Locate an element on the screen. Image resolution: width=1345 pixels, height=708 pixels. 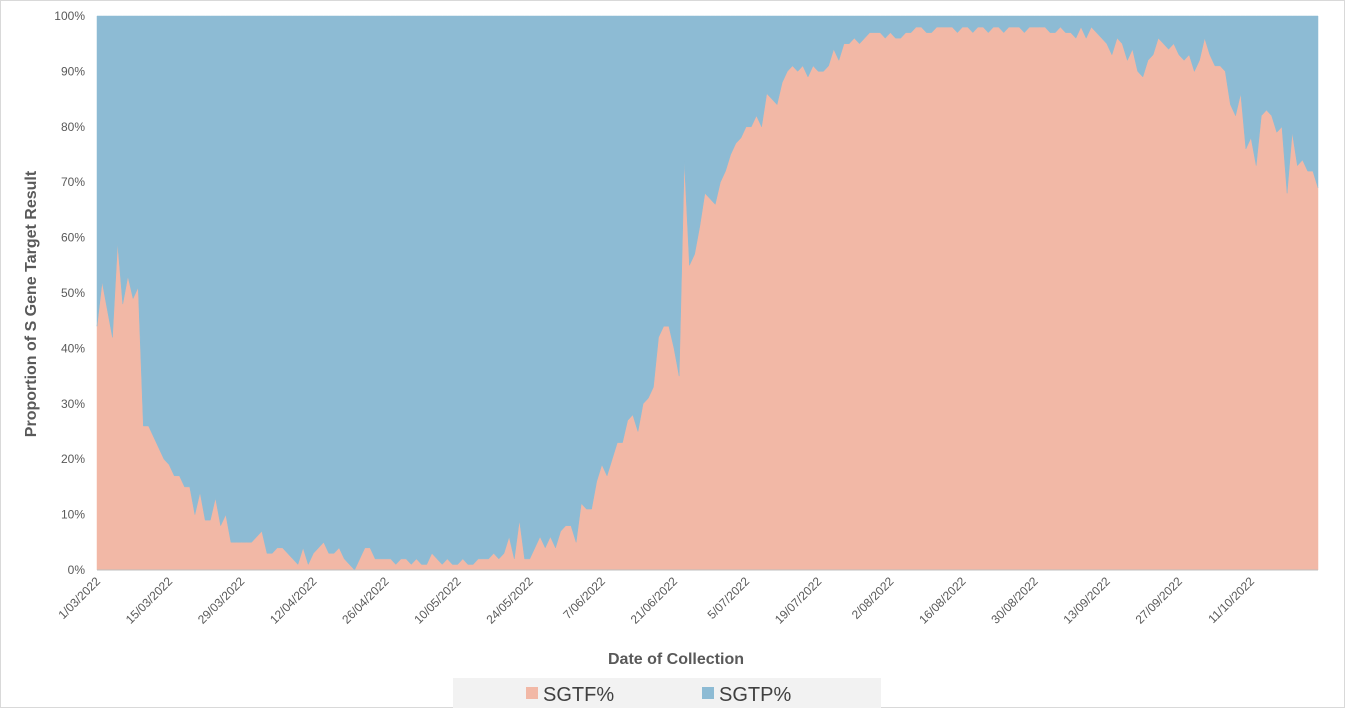
legend-label: SGTP% is located at coordinates (755, 695).